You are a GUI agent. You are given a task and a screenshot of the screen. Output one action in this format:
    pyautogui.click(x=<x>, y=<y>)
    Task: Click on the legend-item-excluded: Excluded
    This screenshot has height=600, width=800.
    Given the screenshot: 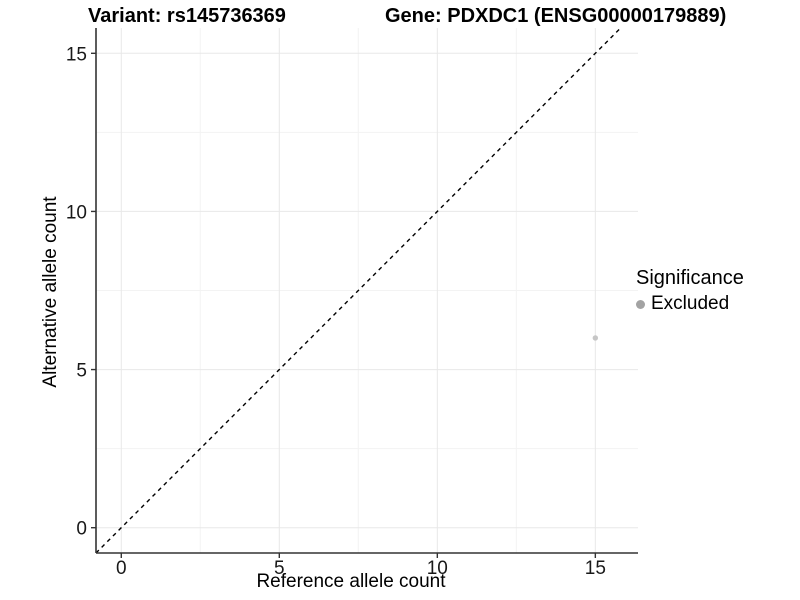 What is the action you would take?
    pyautogui.click(x=690, y=304)
    